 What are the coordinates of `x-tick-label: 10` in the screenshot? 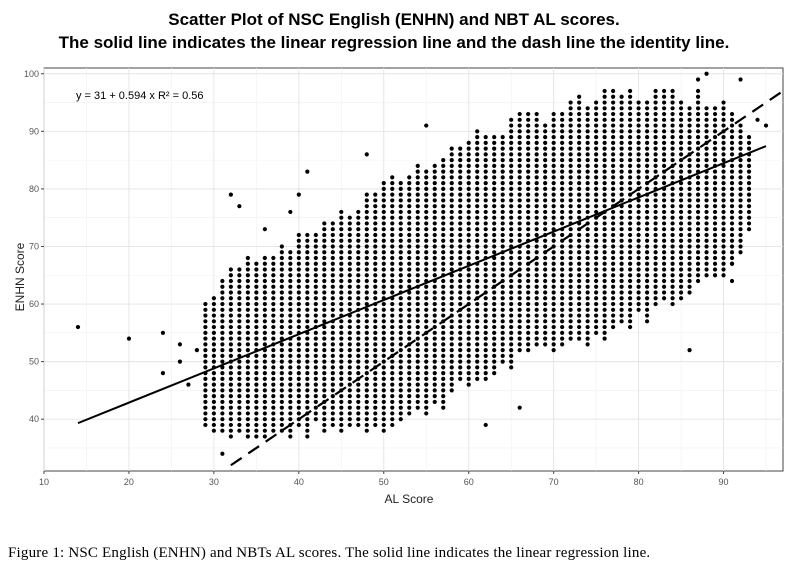 It's located at (44, 482).